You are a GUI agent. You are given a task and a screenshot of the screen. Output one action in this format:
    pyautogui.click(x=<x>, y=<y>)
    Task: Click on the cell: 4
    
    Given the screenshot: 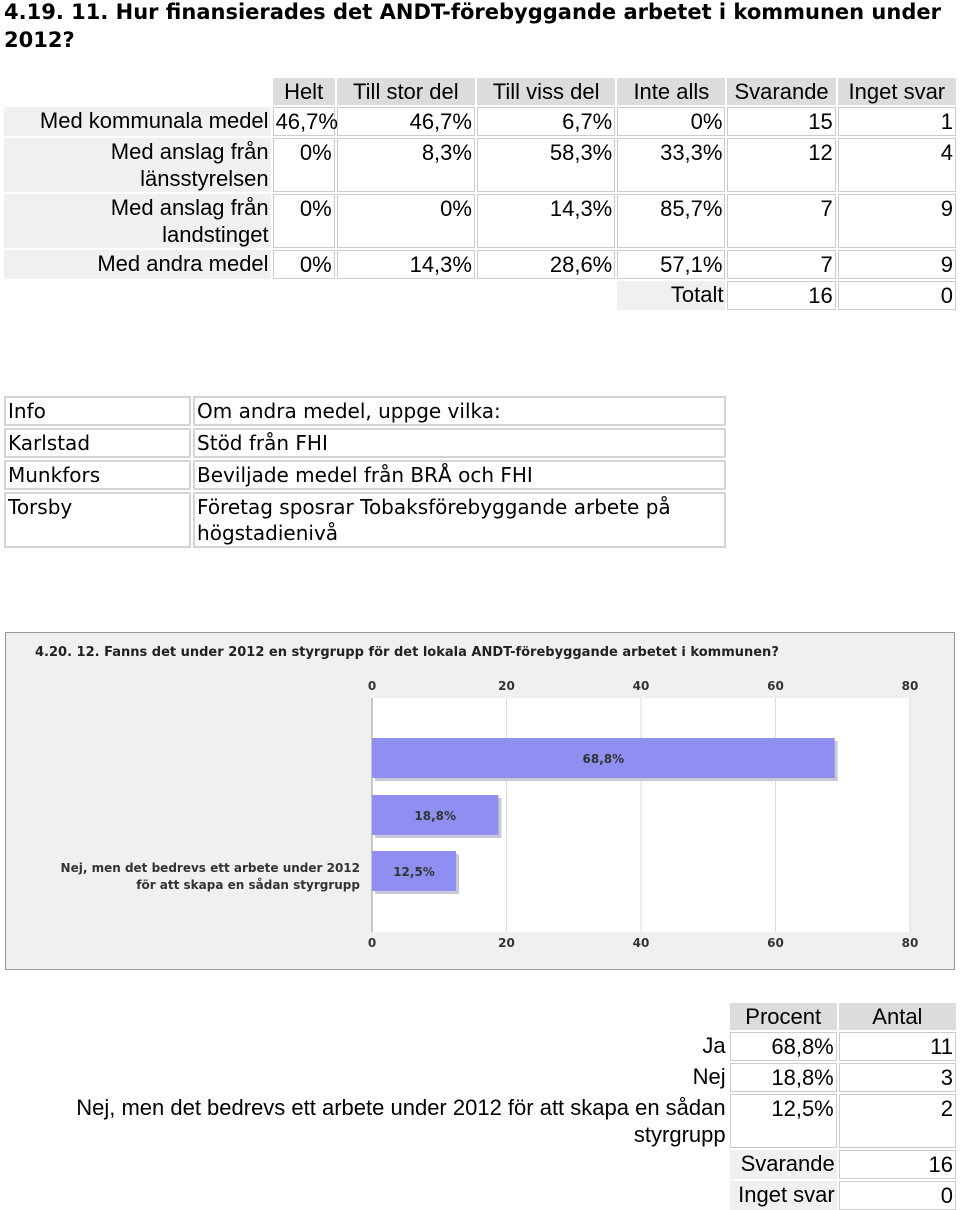 What is the action you would take?
    pyautogui.click(x=896, y=165)
    